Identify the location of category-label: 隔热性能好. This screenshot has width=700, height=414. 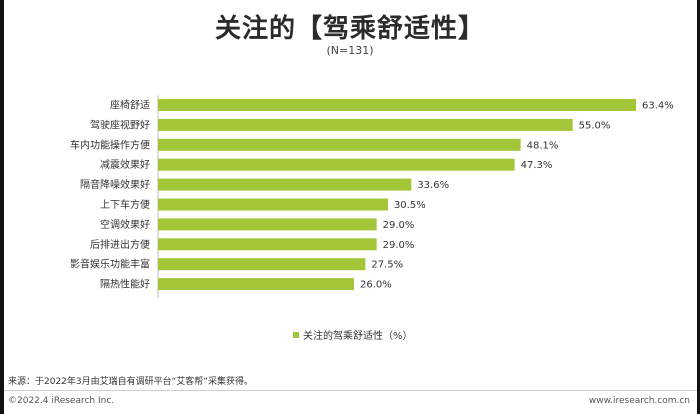
(125, 284).